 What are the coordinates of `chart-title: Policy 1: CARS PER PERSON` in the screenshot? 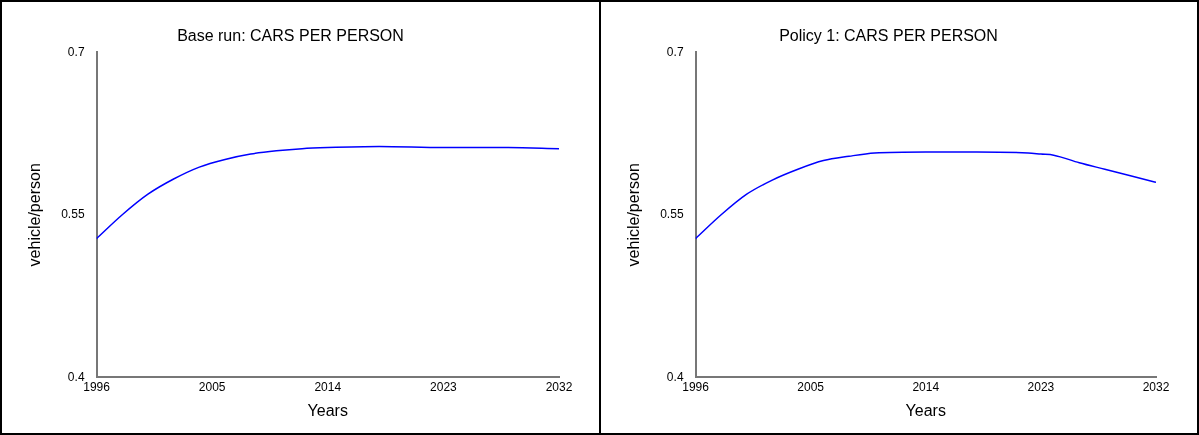 It's located at (888, 36).